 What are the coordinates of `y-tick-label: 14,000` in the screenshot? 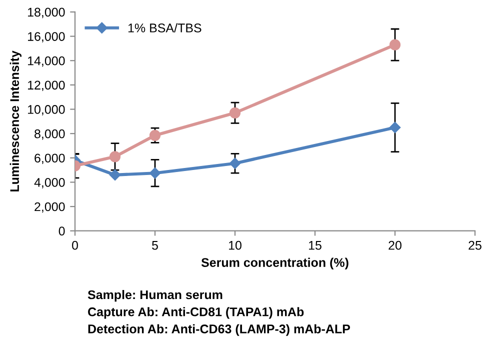 It's located at (46, 61).